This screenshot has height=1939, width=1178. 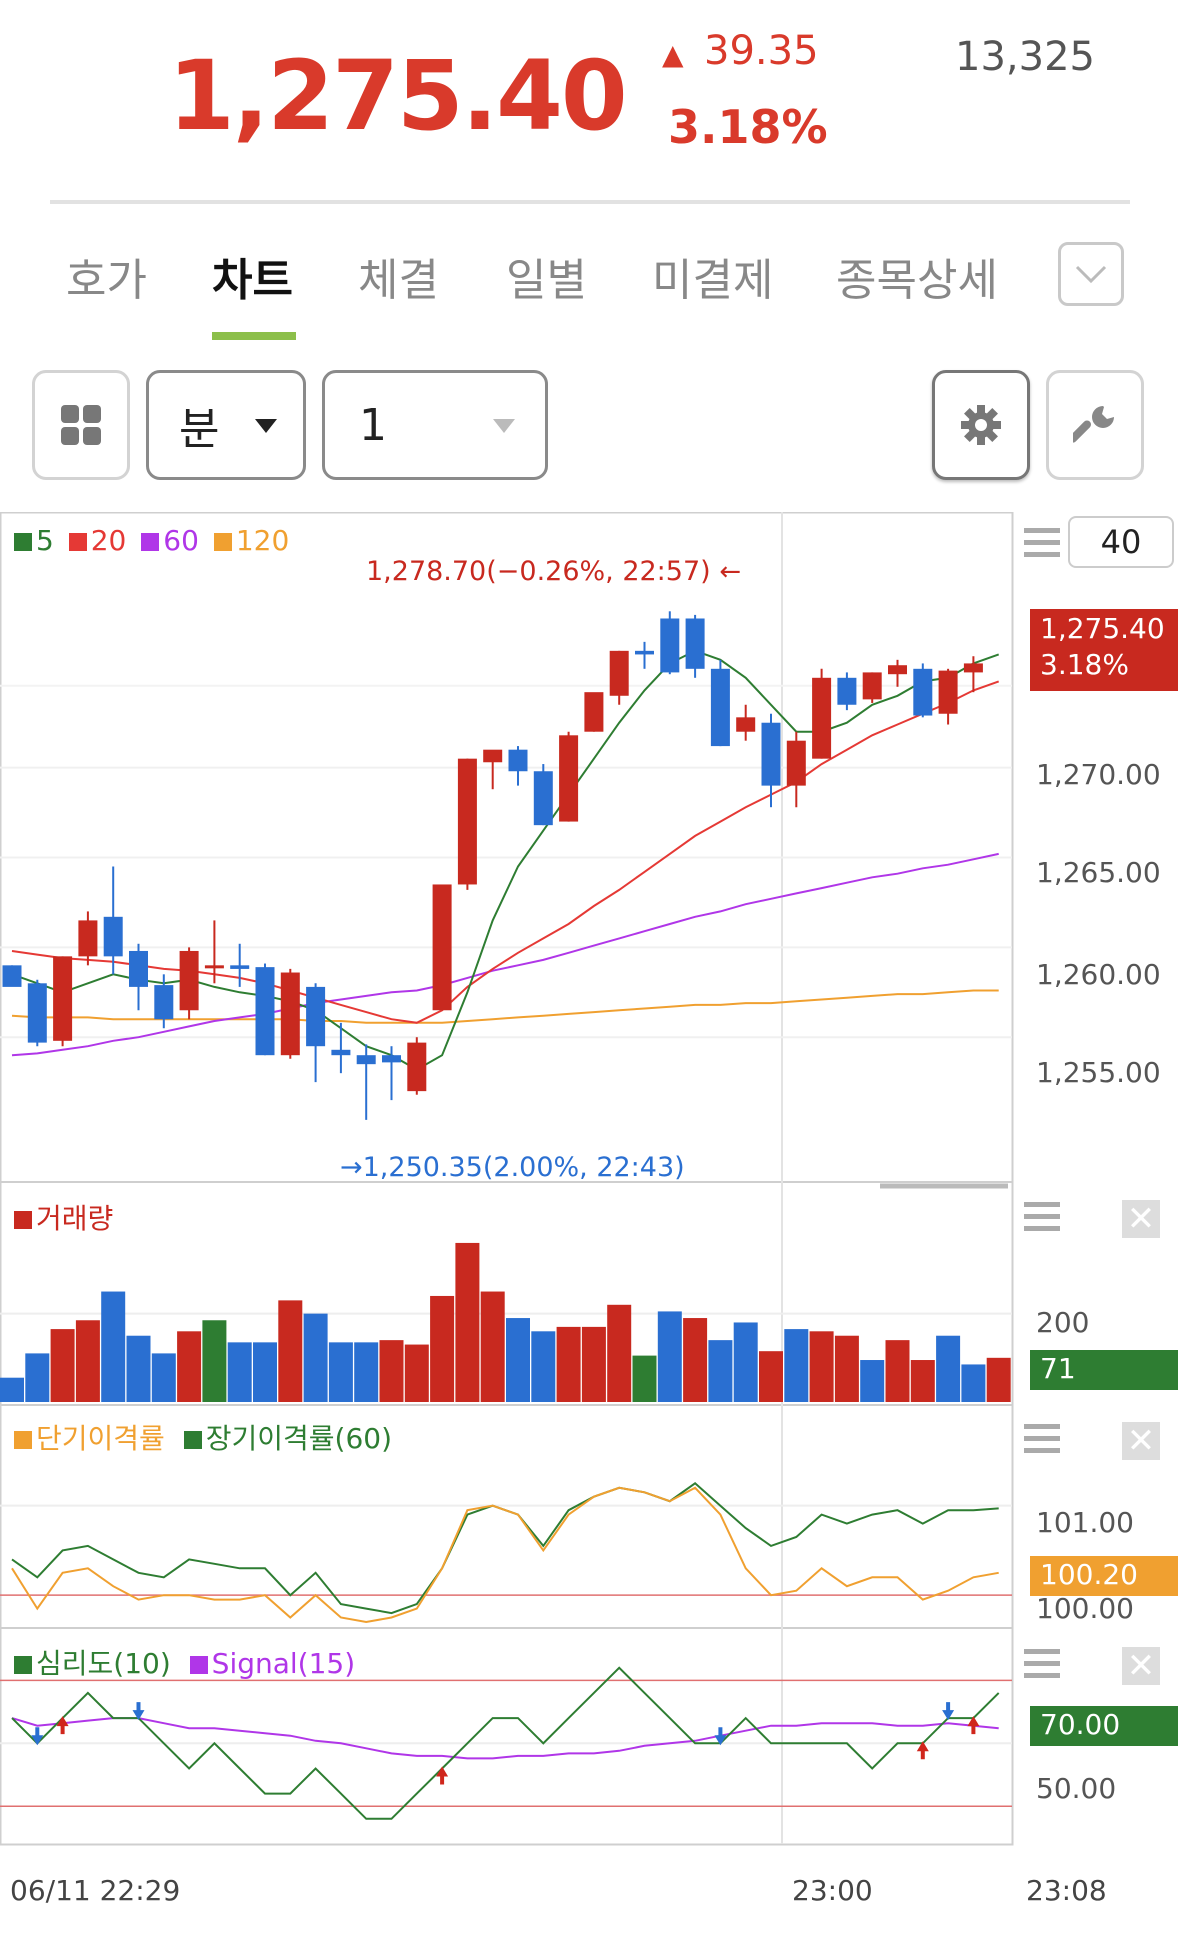 I want to click on psychology-panel-menu-icon, so click(x=1042, y=1667).